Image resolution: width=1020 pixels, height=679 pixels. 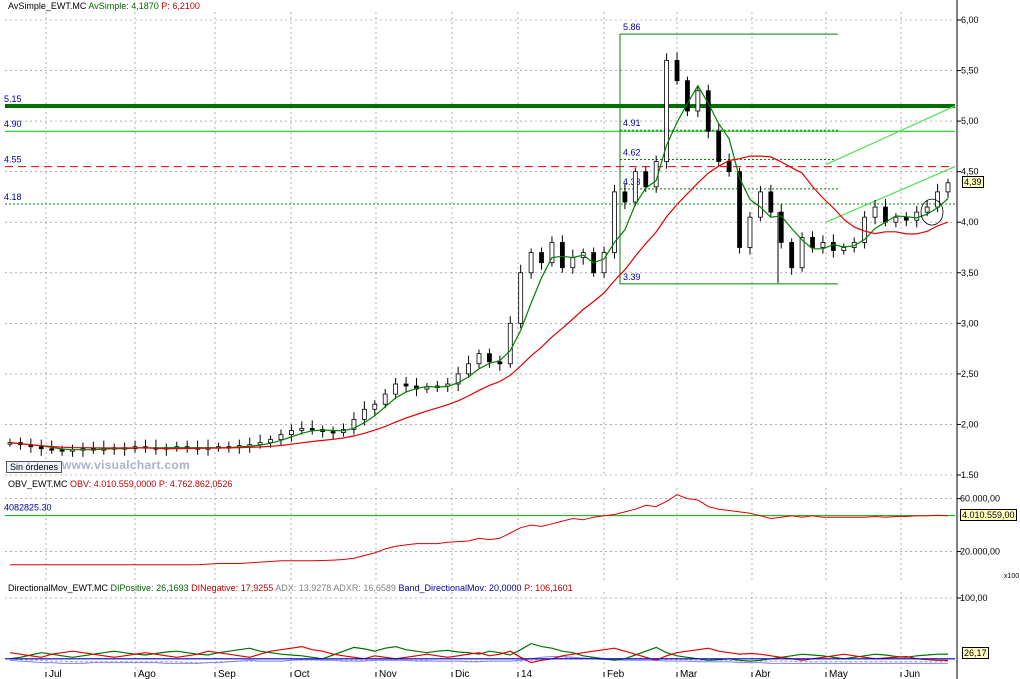 I want to click on price-ytick-label-9: 1,50, so click(x=970, y=474).